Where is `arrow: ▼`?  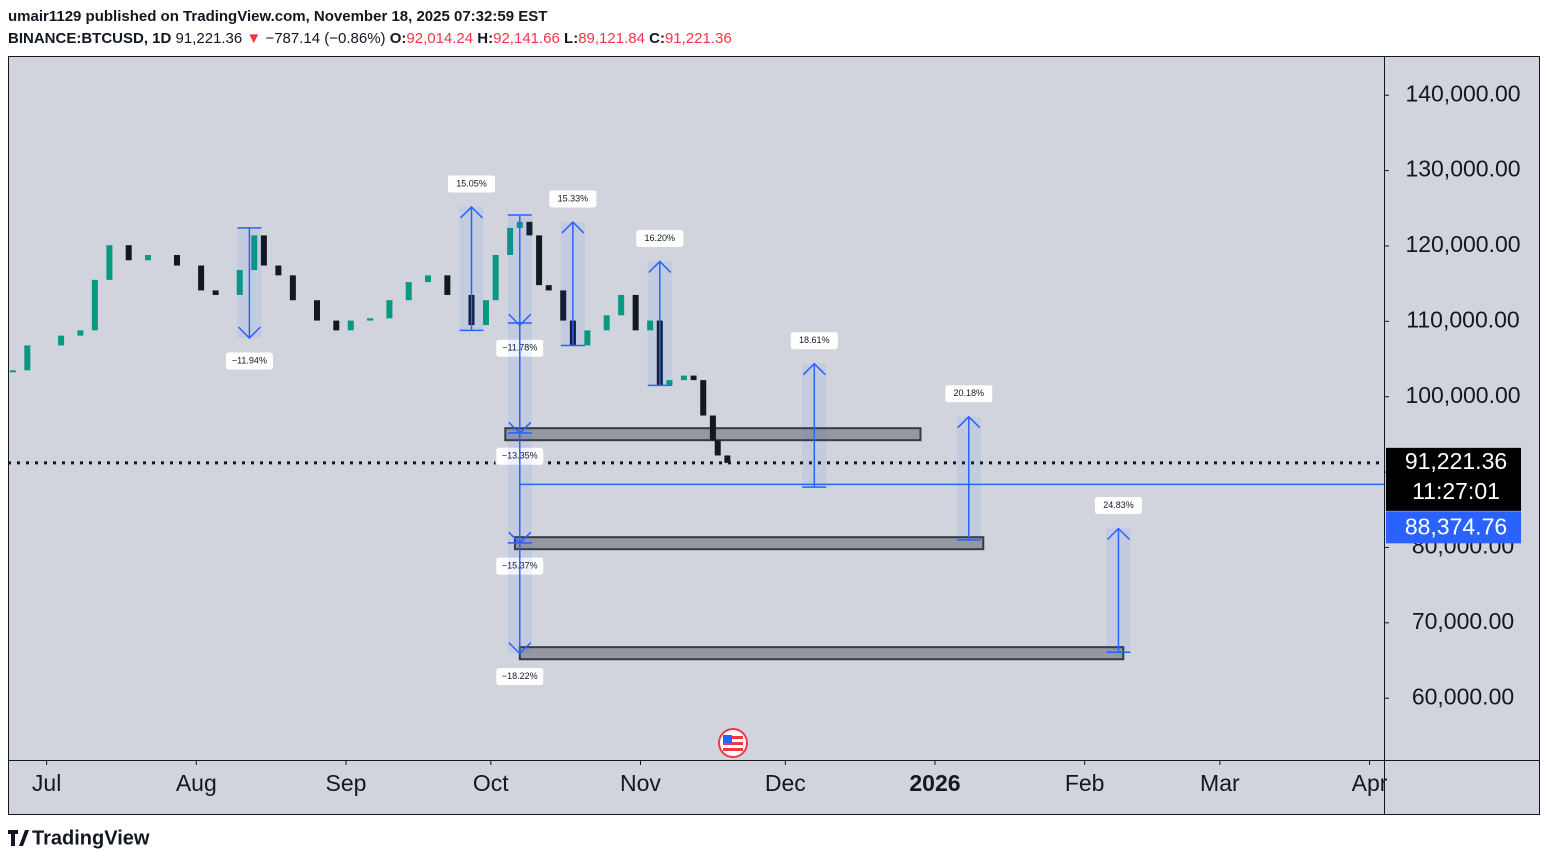
arrow: ▼ is located at coordinates (253, 38).